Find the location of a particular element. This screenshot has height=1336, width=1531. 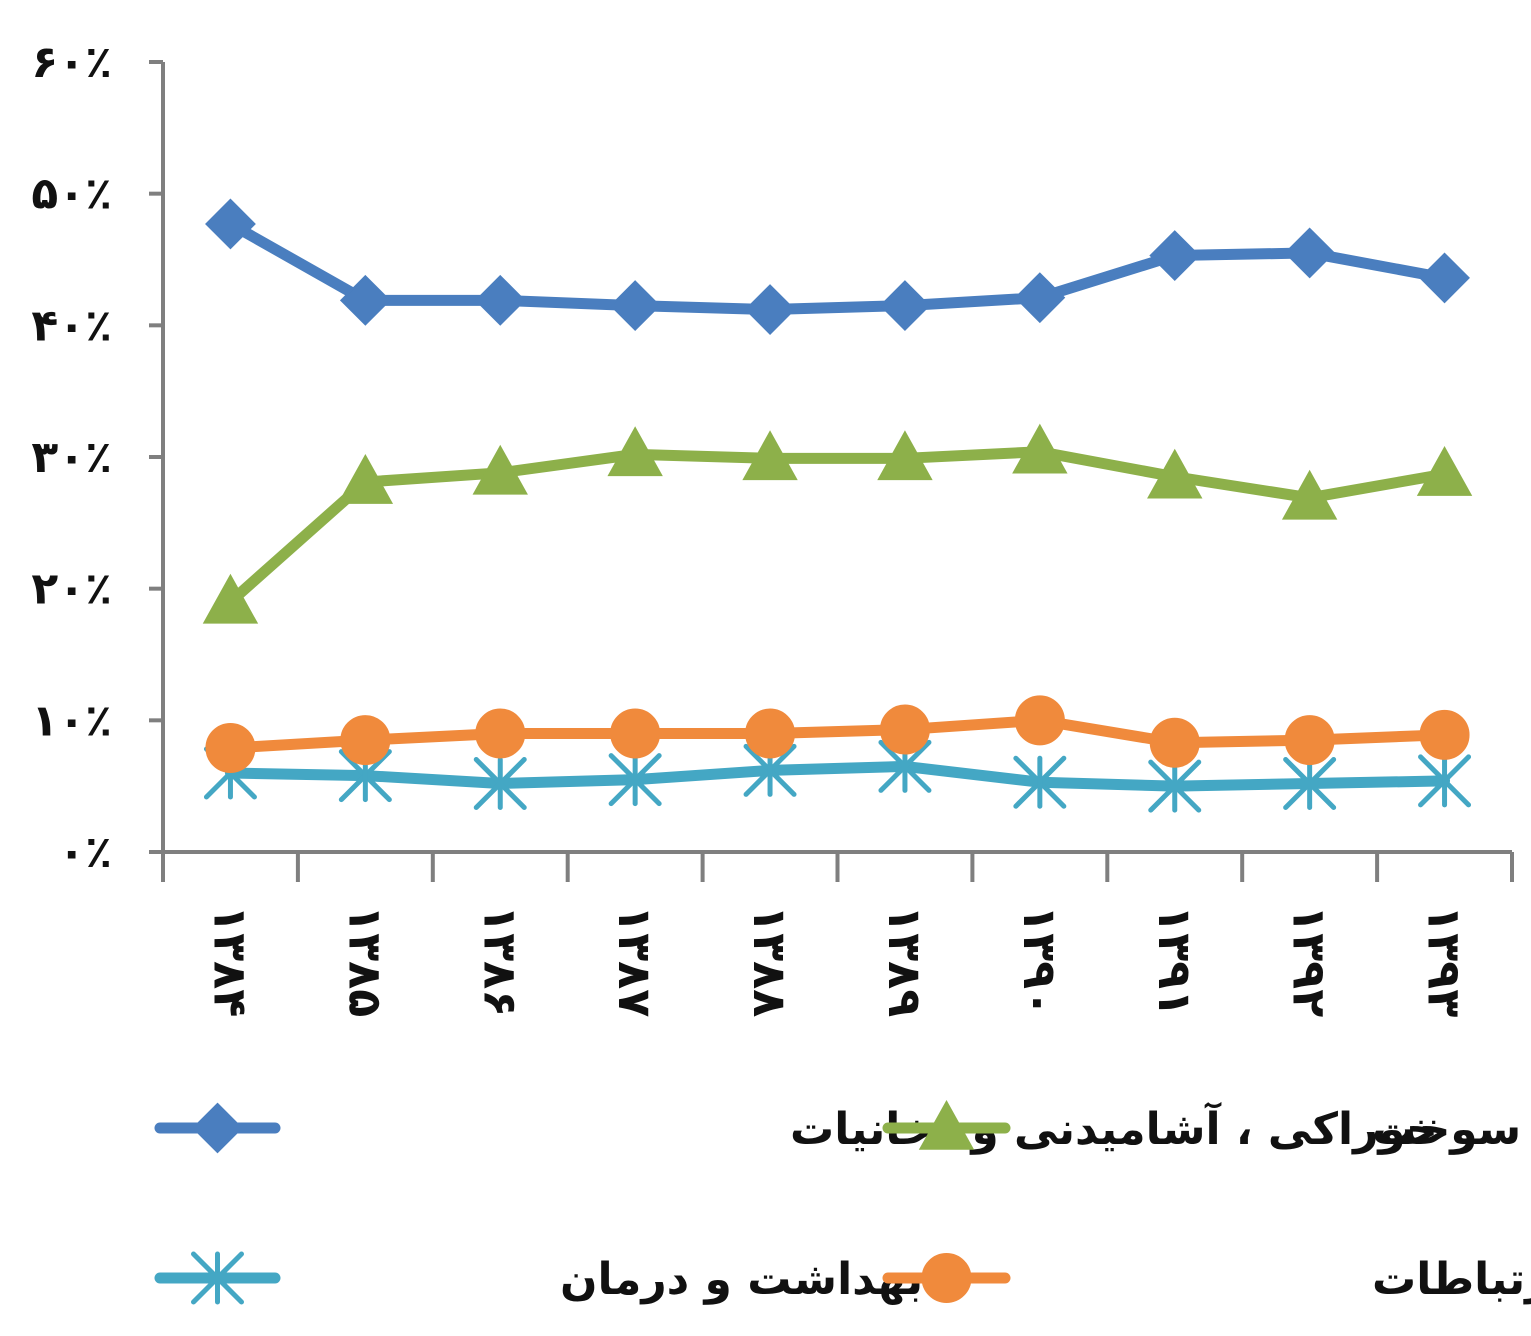

x-tick-label-group: ۱۳۹۱ is located at coordinates (1175, 961).